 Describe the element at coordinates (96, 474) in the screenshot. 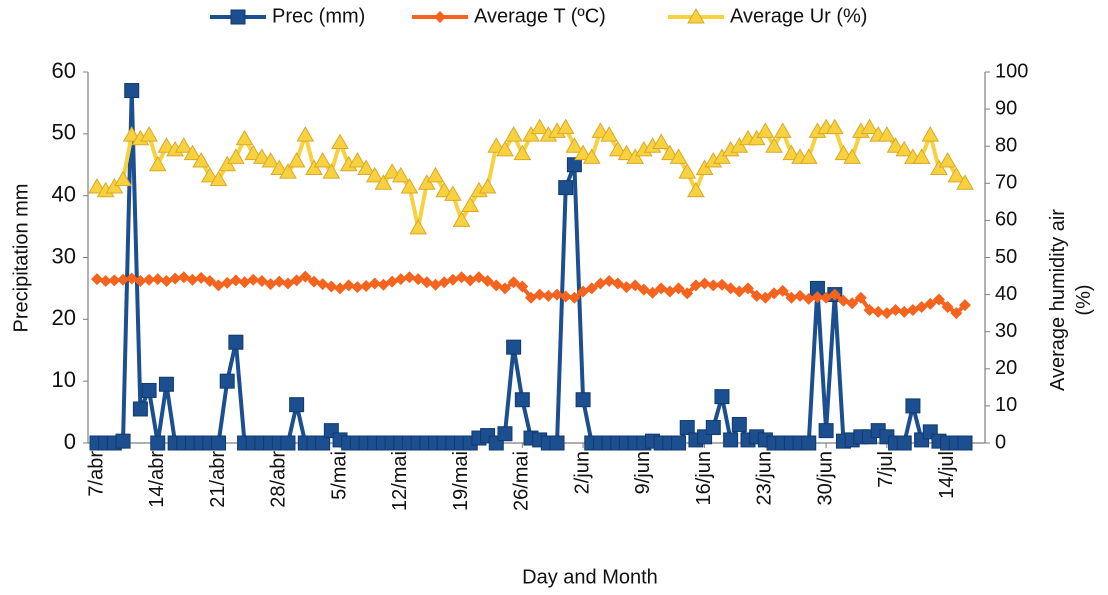

I see `x-tick-label: 7/abr` at that location.